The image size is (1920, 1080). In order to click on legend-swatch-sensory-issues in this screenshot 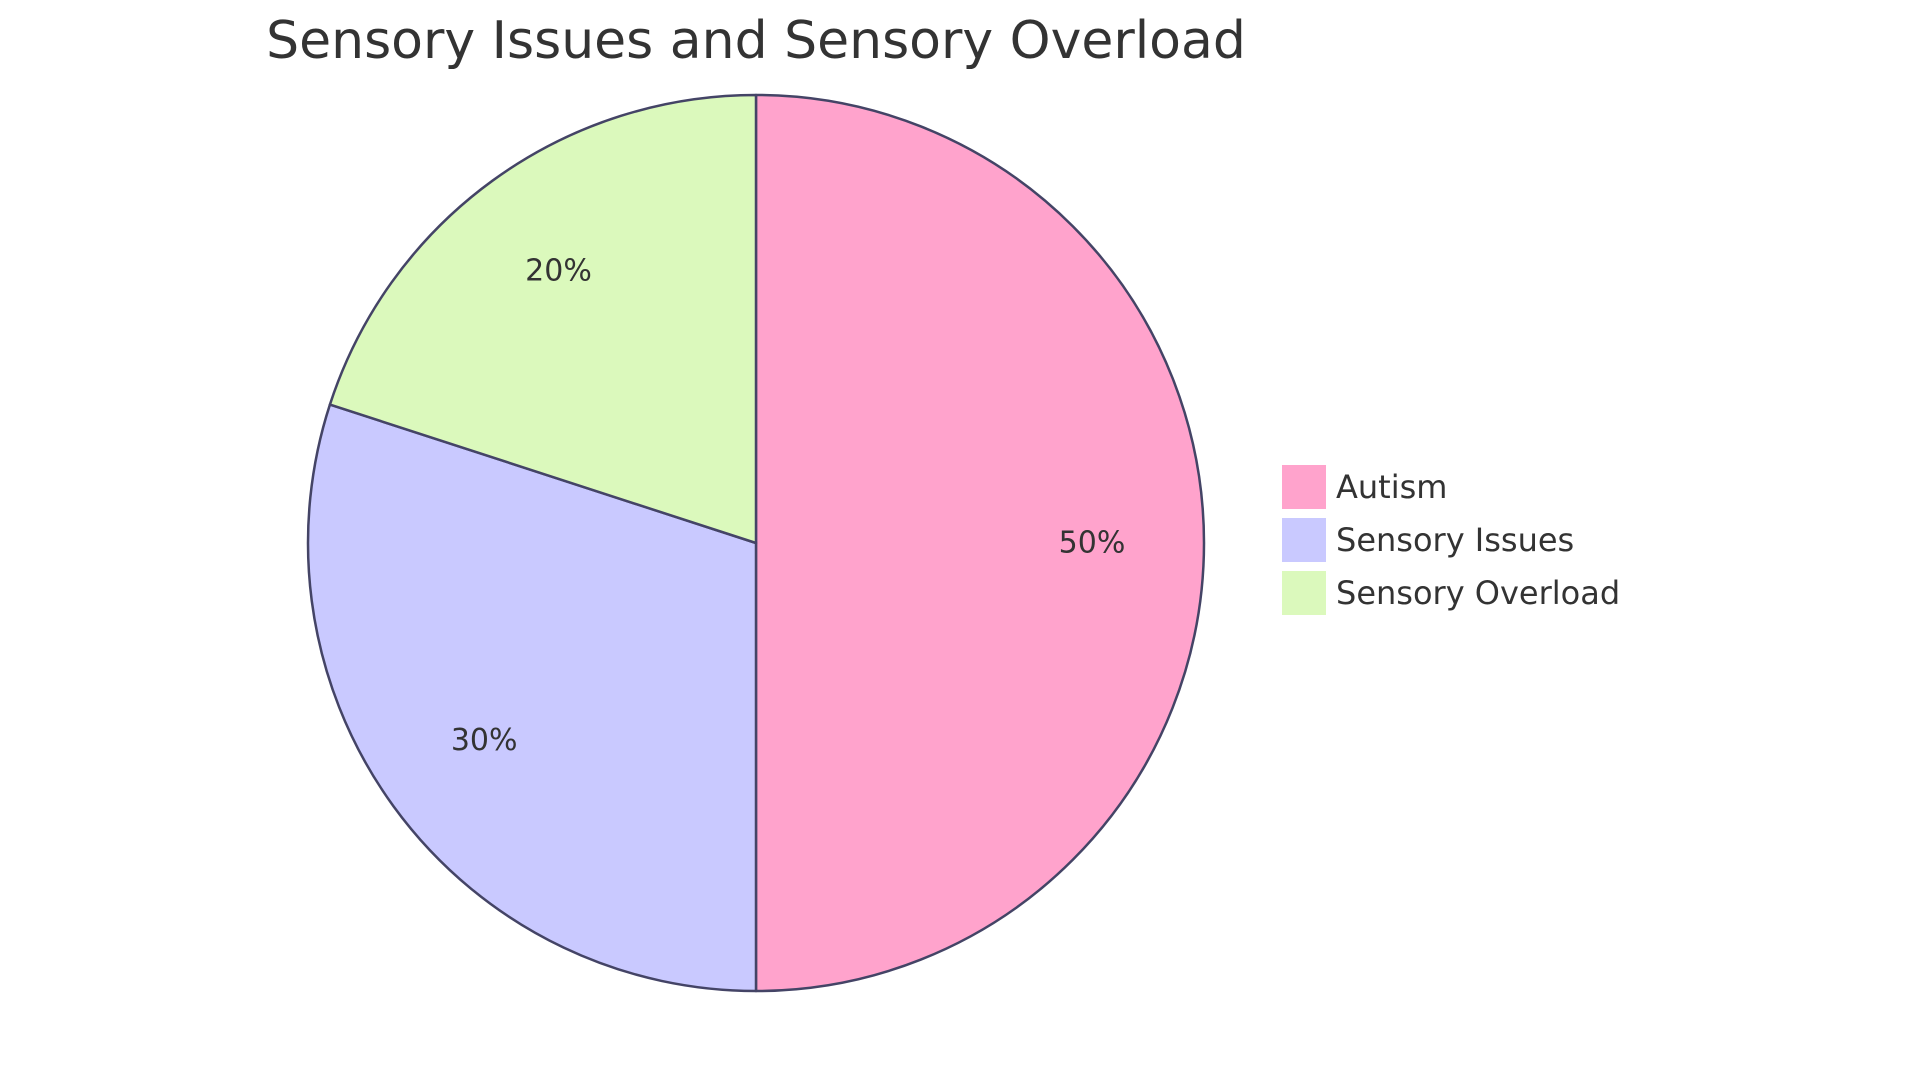, I will do `click(1304, 540)`.